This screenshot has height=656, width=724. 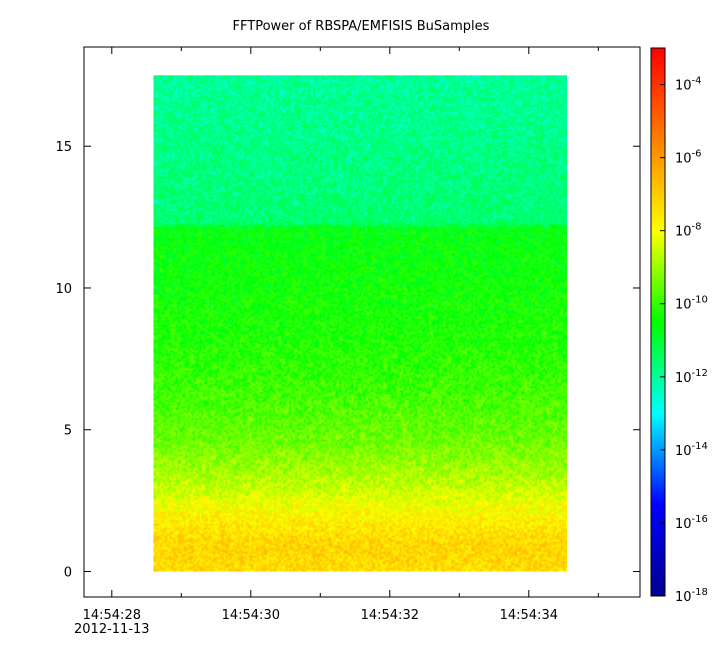 What do you see at coordinates (691, 450) in the screenshot?
I see `colorbar-tick-label: 10⁻¹⁴` at bounding box center [691, 450].